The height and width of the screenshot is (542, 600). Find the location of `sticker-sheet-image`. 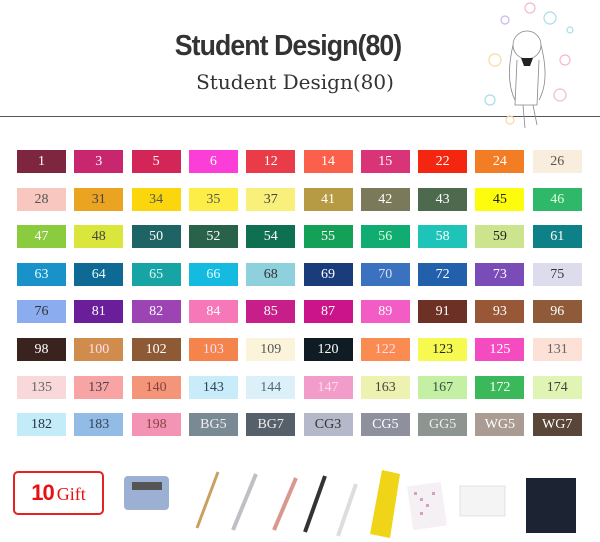

sticker-sheet-image is located at coordinates (427, 506).